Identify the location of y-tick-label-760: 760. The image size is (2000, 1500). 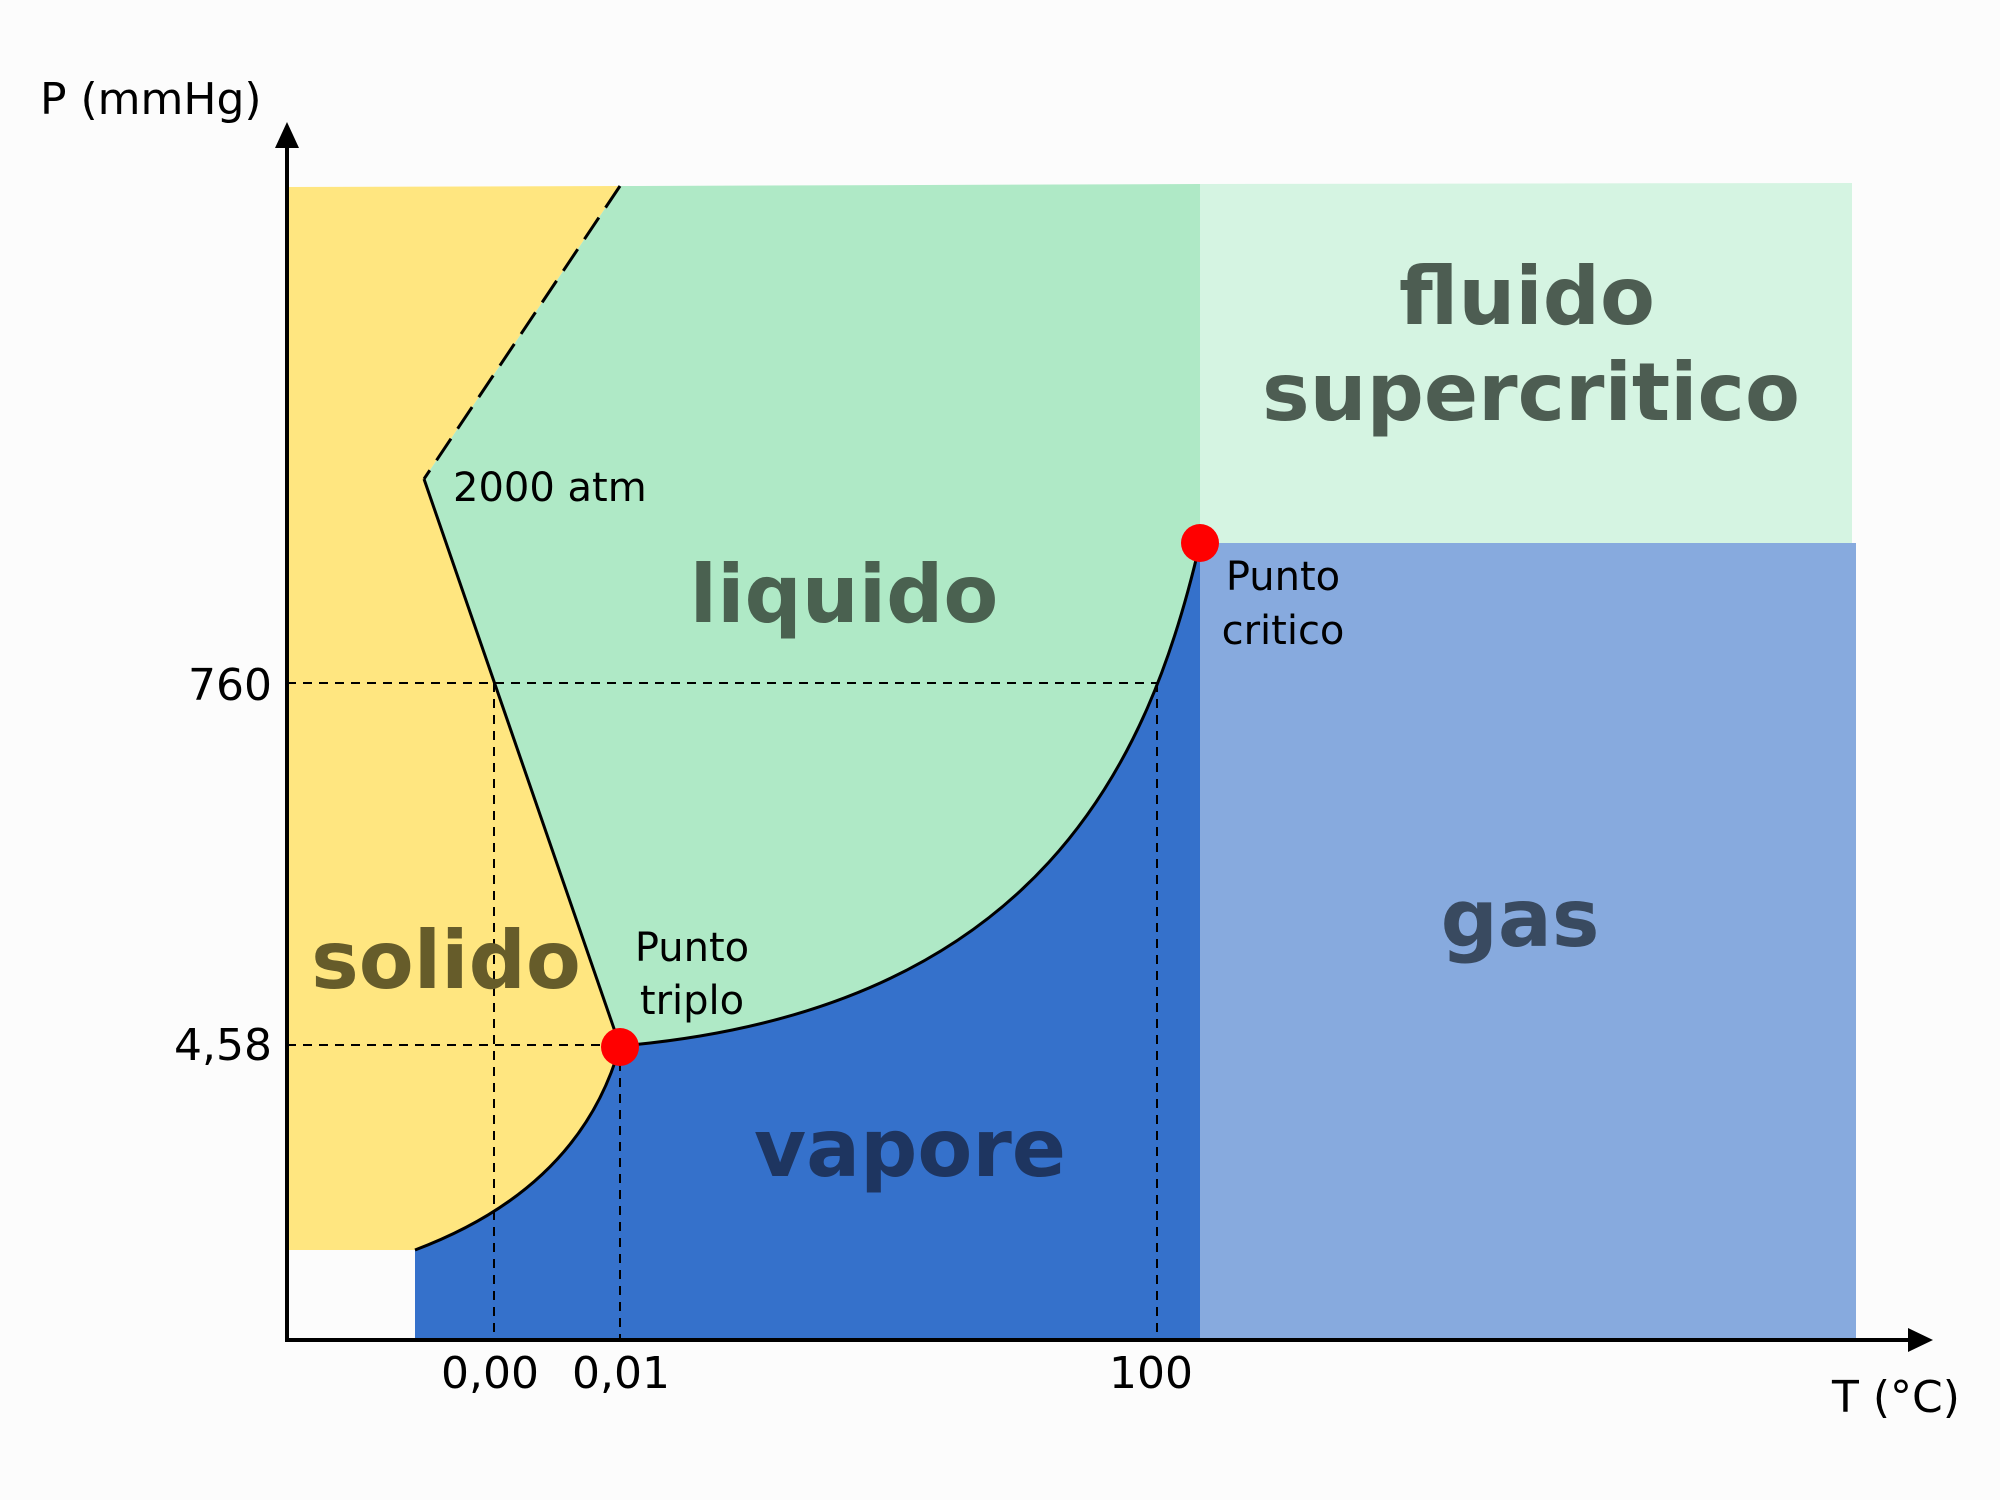
(230, 685).